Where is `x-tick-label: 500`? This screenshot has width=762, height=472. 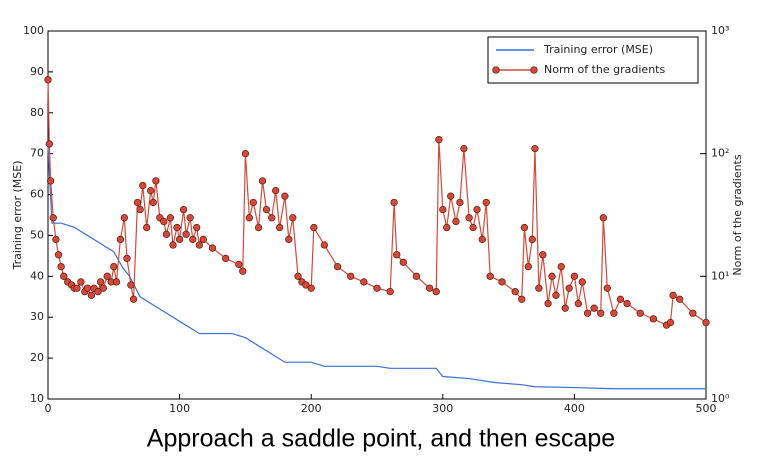
x-tick-label: 500 is located at coordinates (706, 408).